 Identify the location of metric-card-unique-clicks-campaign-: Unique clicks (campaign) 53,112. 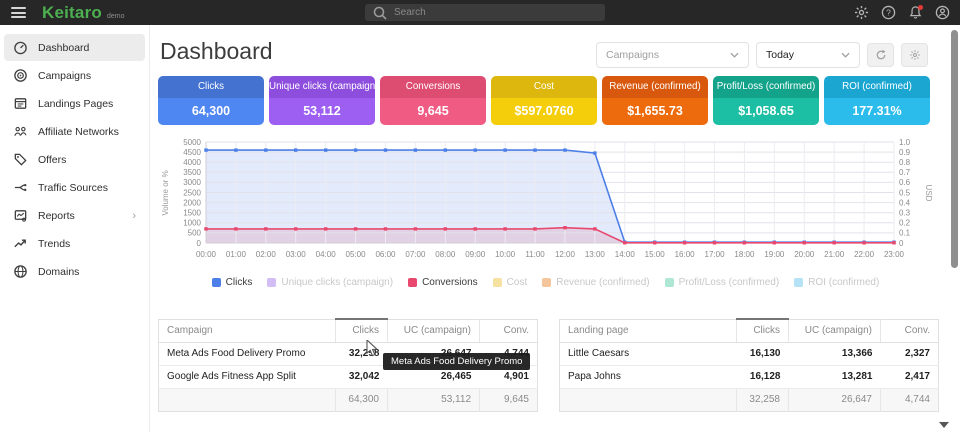
(322, 100).